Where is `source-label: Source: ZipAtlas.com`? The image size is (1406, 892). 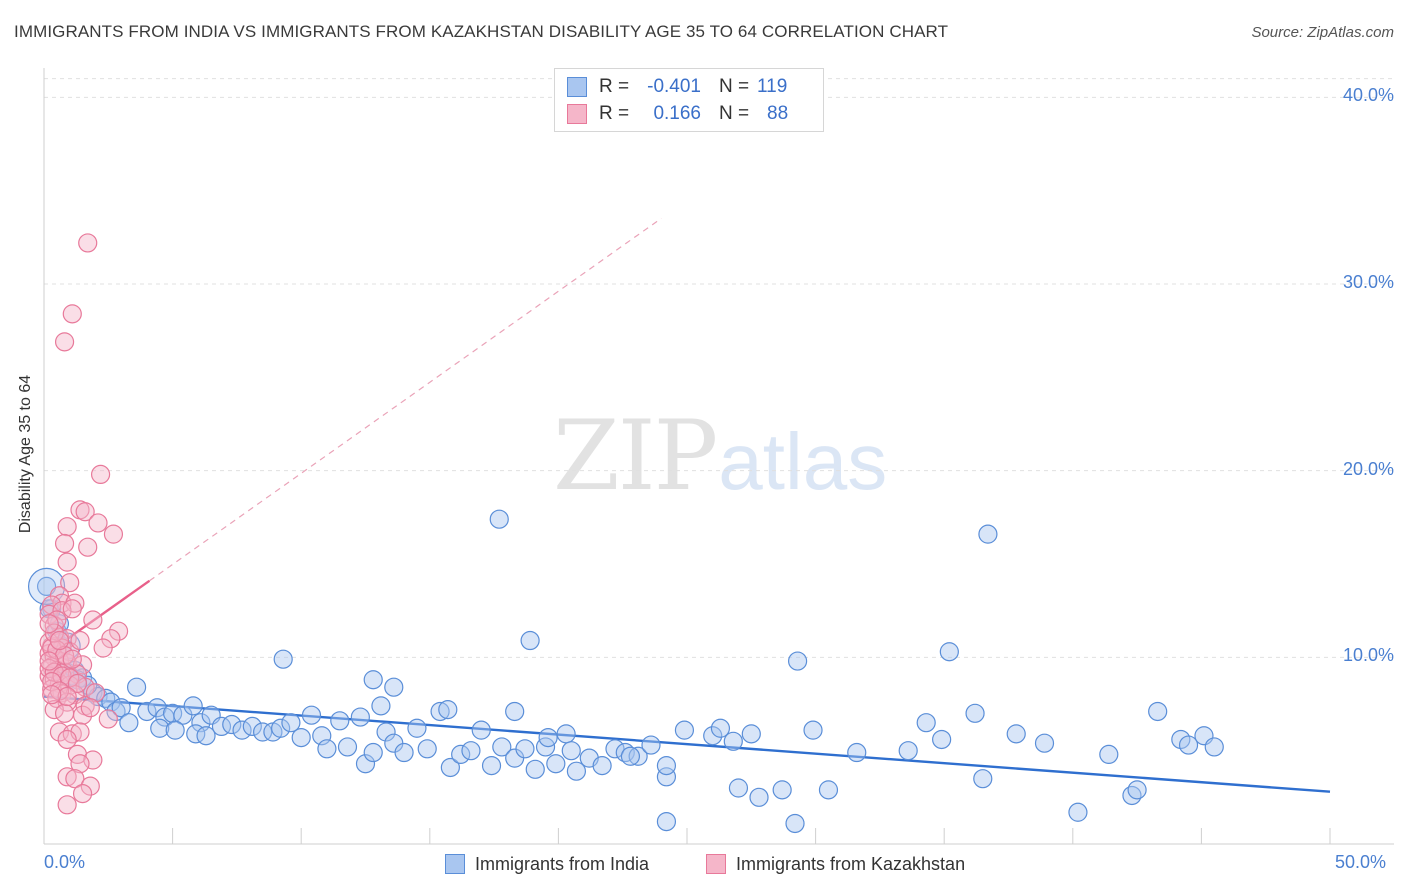
source-label: Source: ZipAtlas.com is located at coordinates (1322, 32).